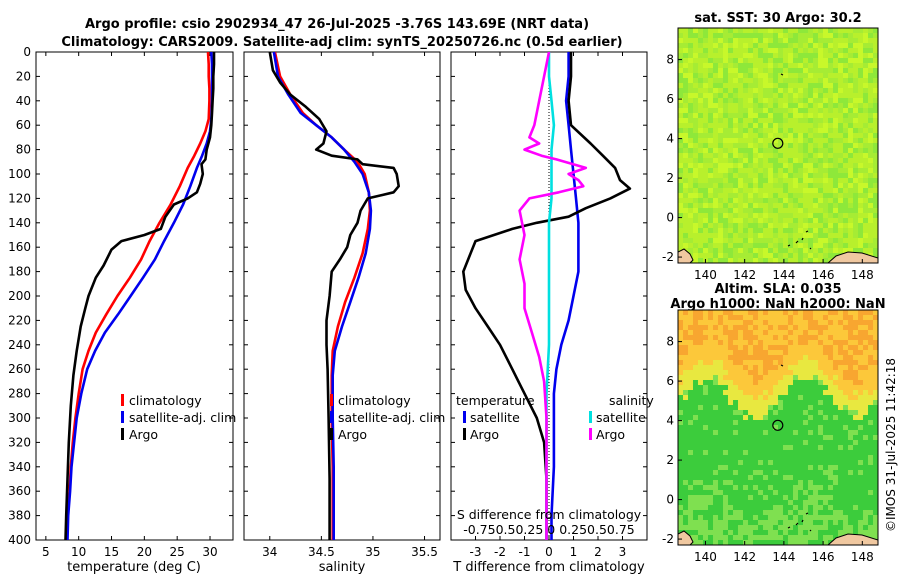 The image size is (900, 580). Describe the element at coordinates (144, 552) in the screenshot. I see `x-tick-label: 20` at that location.